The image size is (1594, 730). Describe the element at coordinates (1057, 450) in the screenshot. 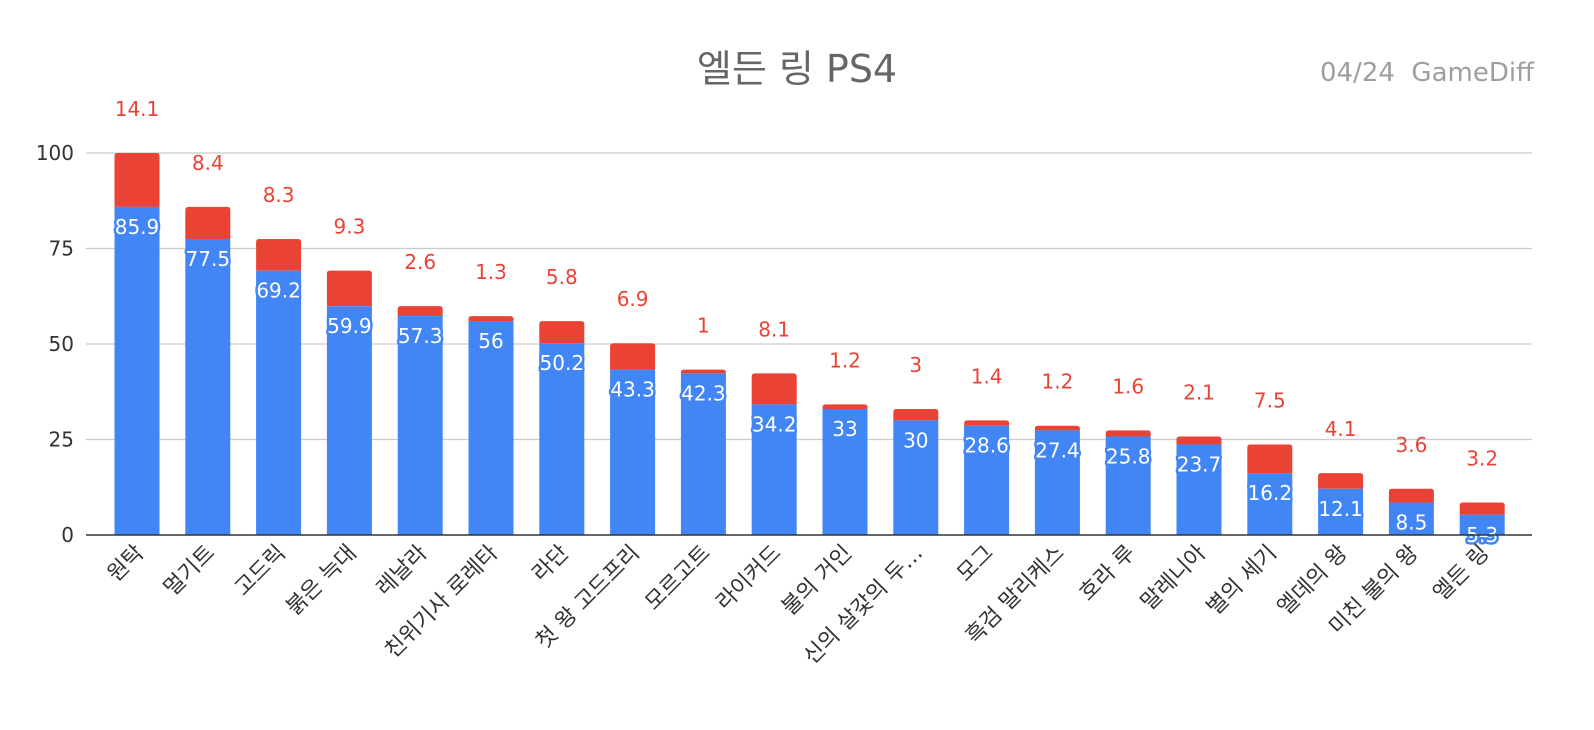

I see `base-value-label: 27.4` at that location.